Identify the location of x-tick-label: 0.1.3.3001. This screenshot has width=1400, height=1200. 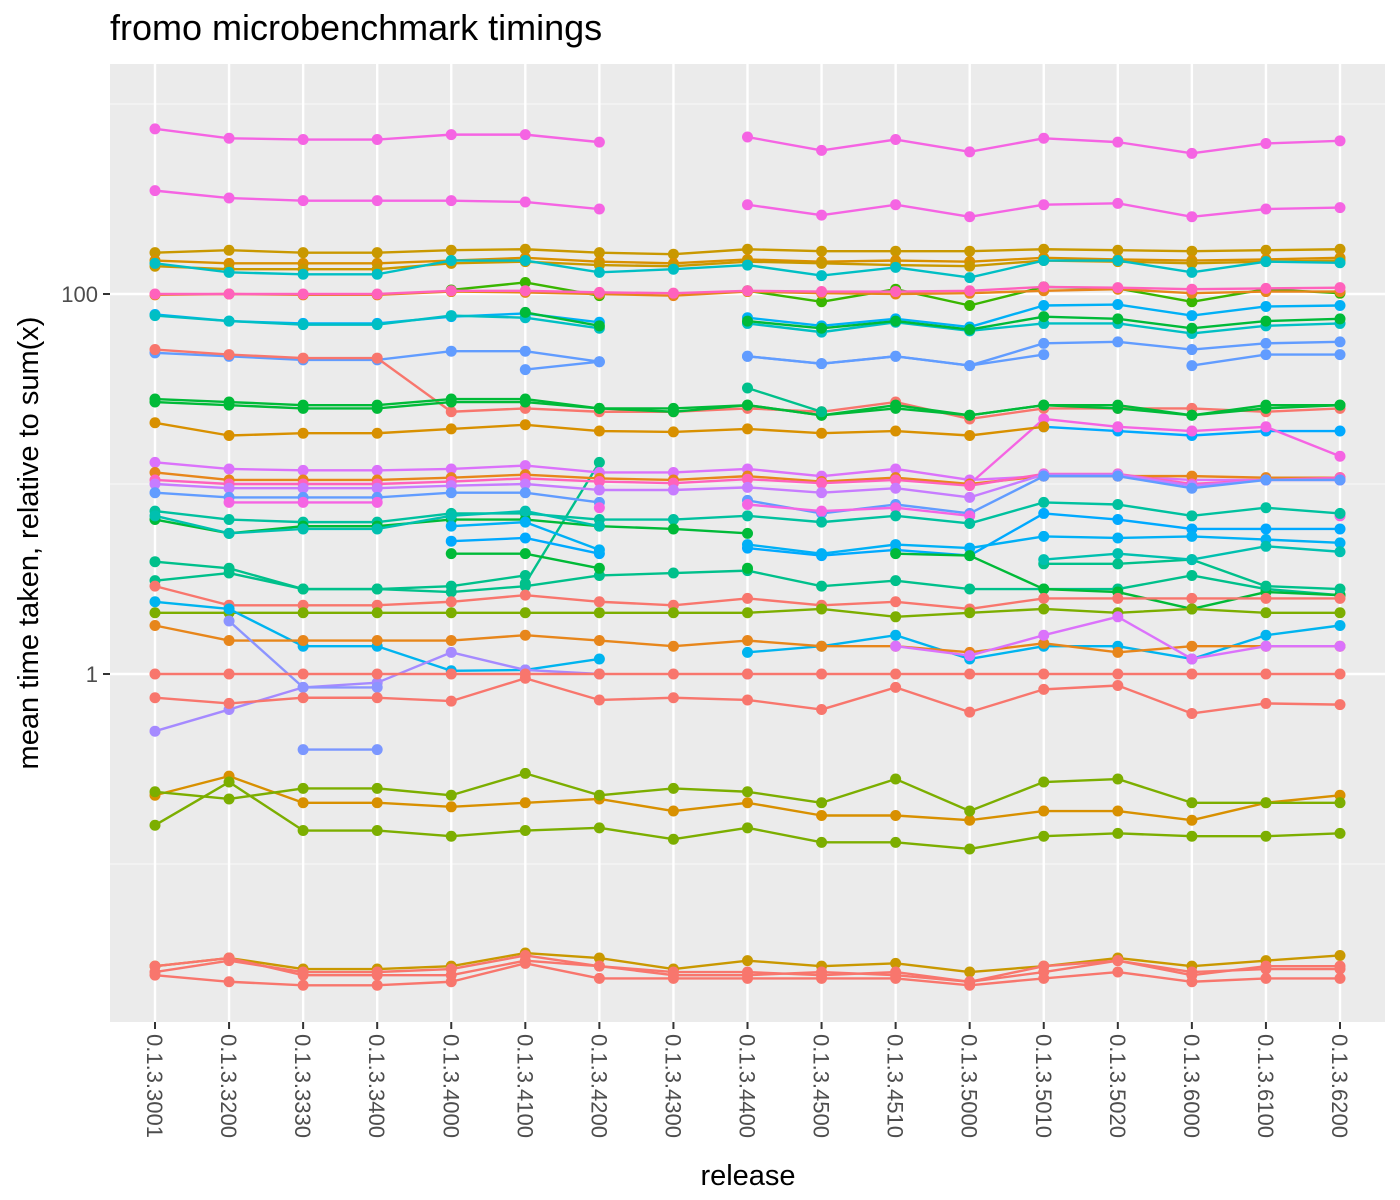
(154, 1086).